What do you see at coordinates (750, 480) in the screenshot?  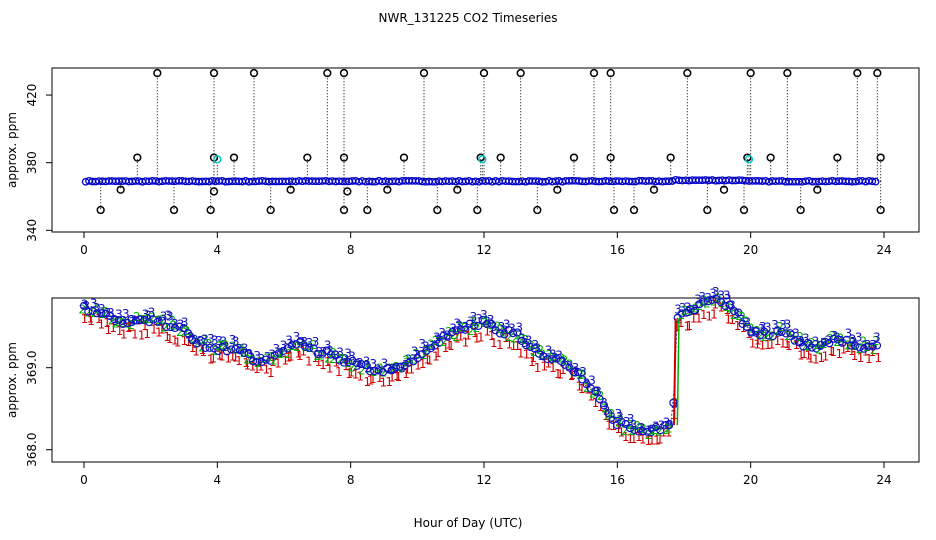 I see `x-tick-label: 20` at bounding box center [750, 480].